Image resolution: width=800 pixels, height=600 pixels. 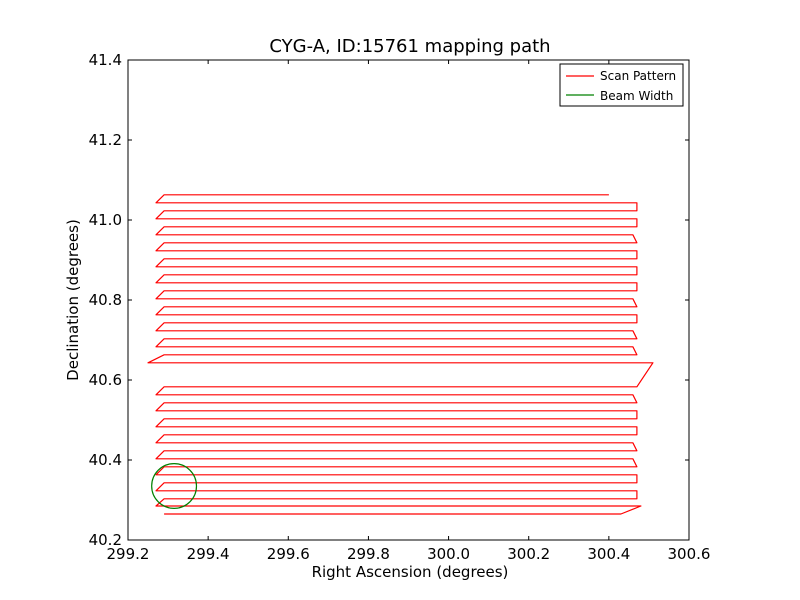 What do you see at coordinates (636, 96) in the screenshot?
I see `legend-label-beam-width: Beam Width` at bounding box center [636, 96].